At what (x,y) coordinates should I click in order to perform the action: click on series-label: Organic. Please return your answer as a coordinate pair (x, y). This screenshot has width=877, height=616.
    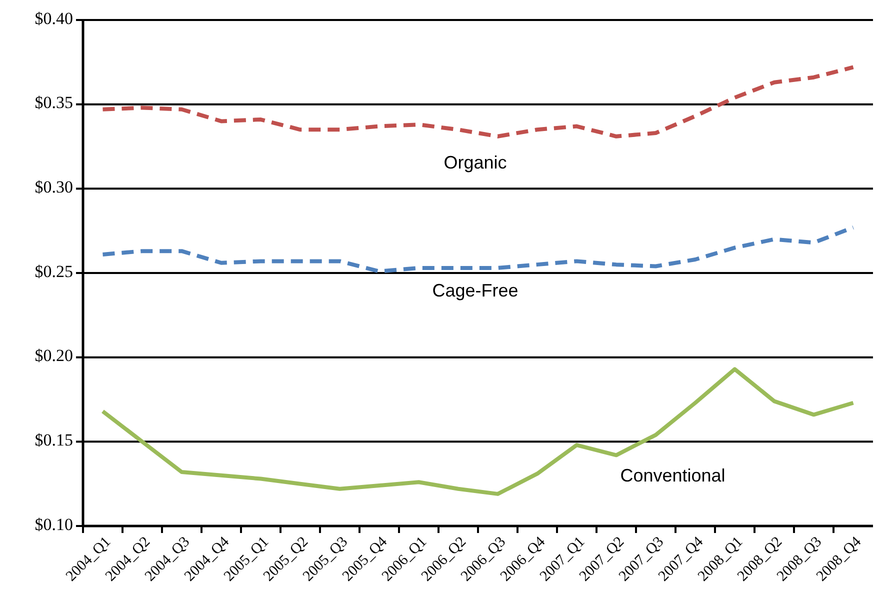
    Looking at the image, I should click on (475, 162).